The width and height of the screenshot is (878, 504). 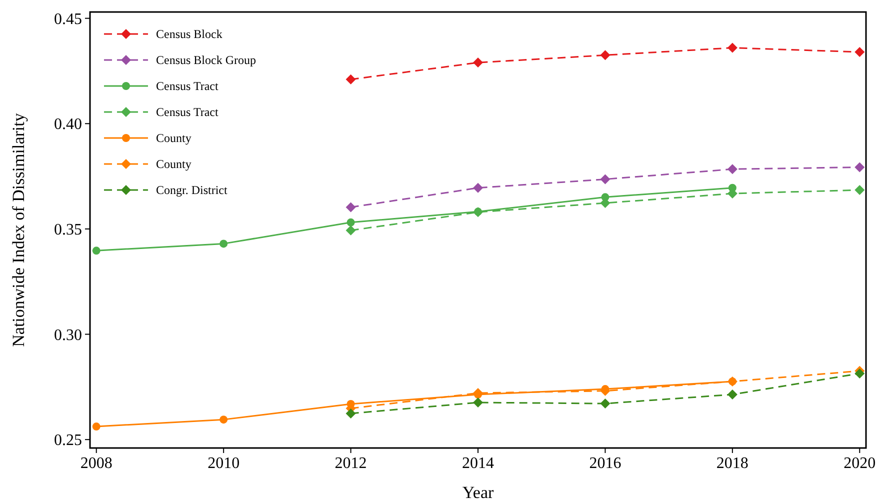 I want to click on y-tick-label: 0.30, so click(x=68, y=335).